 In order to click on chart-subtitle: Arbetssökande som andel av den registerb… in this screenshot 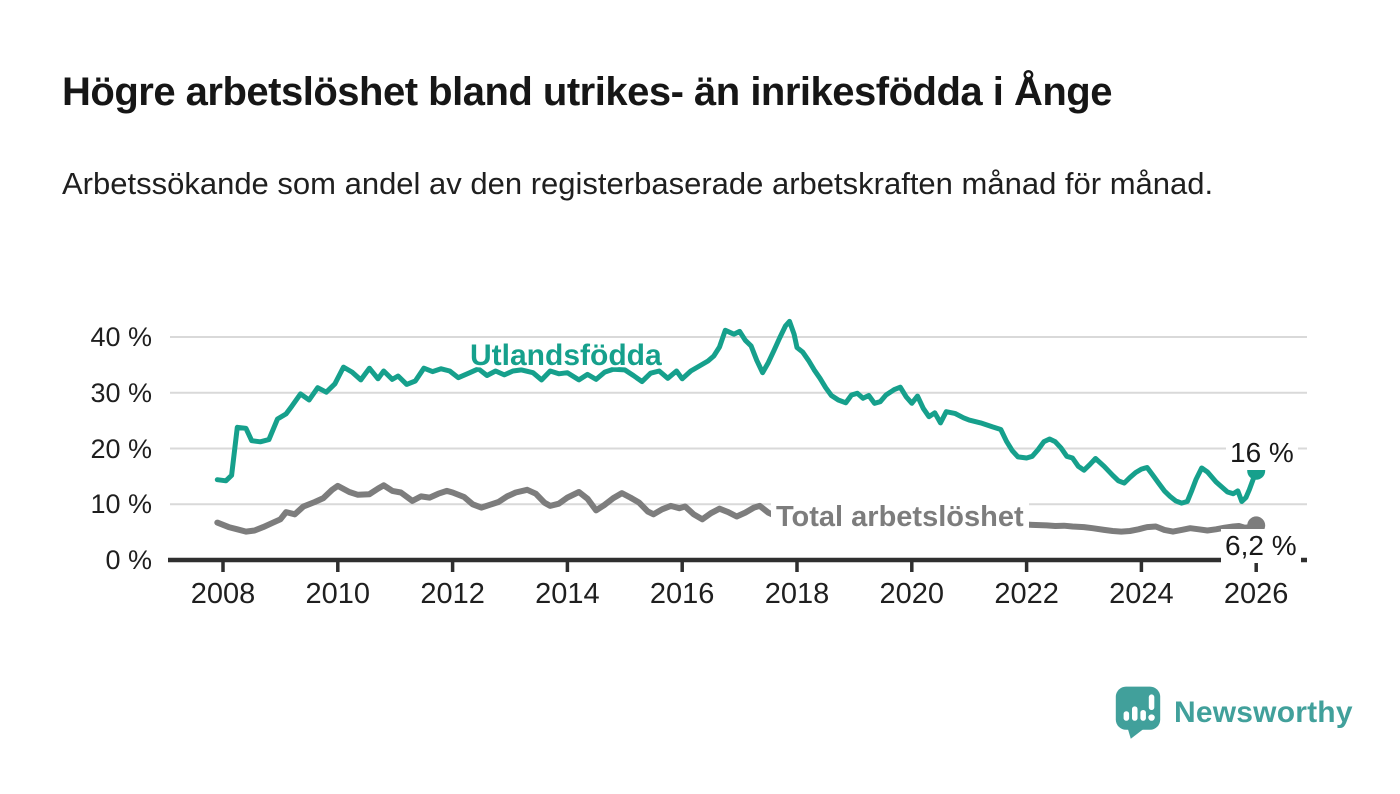, I will do `click(638, 183)`.